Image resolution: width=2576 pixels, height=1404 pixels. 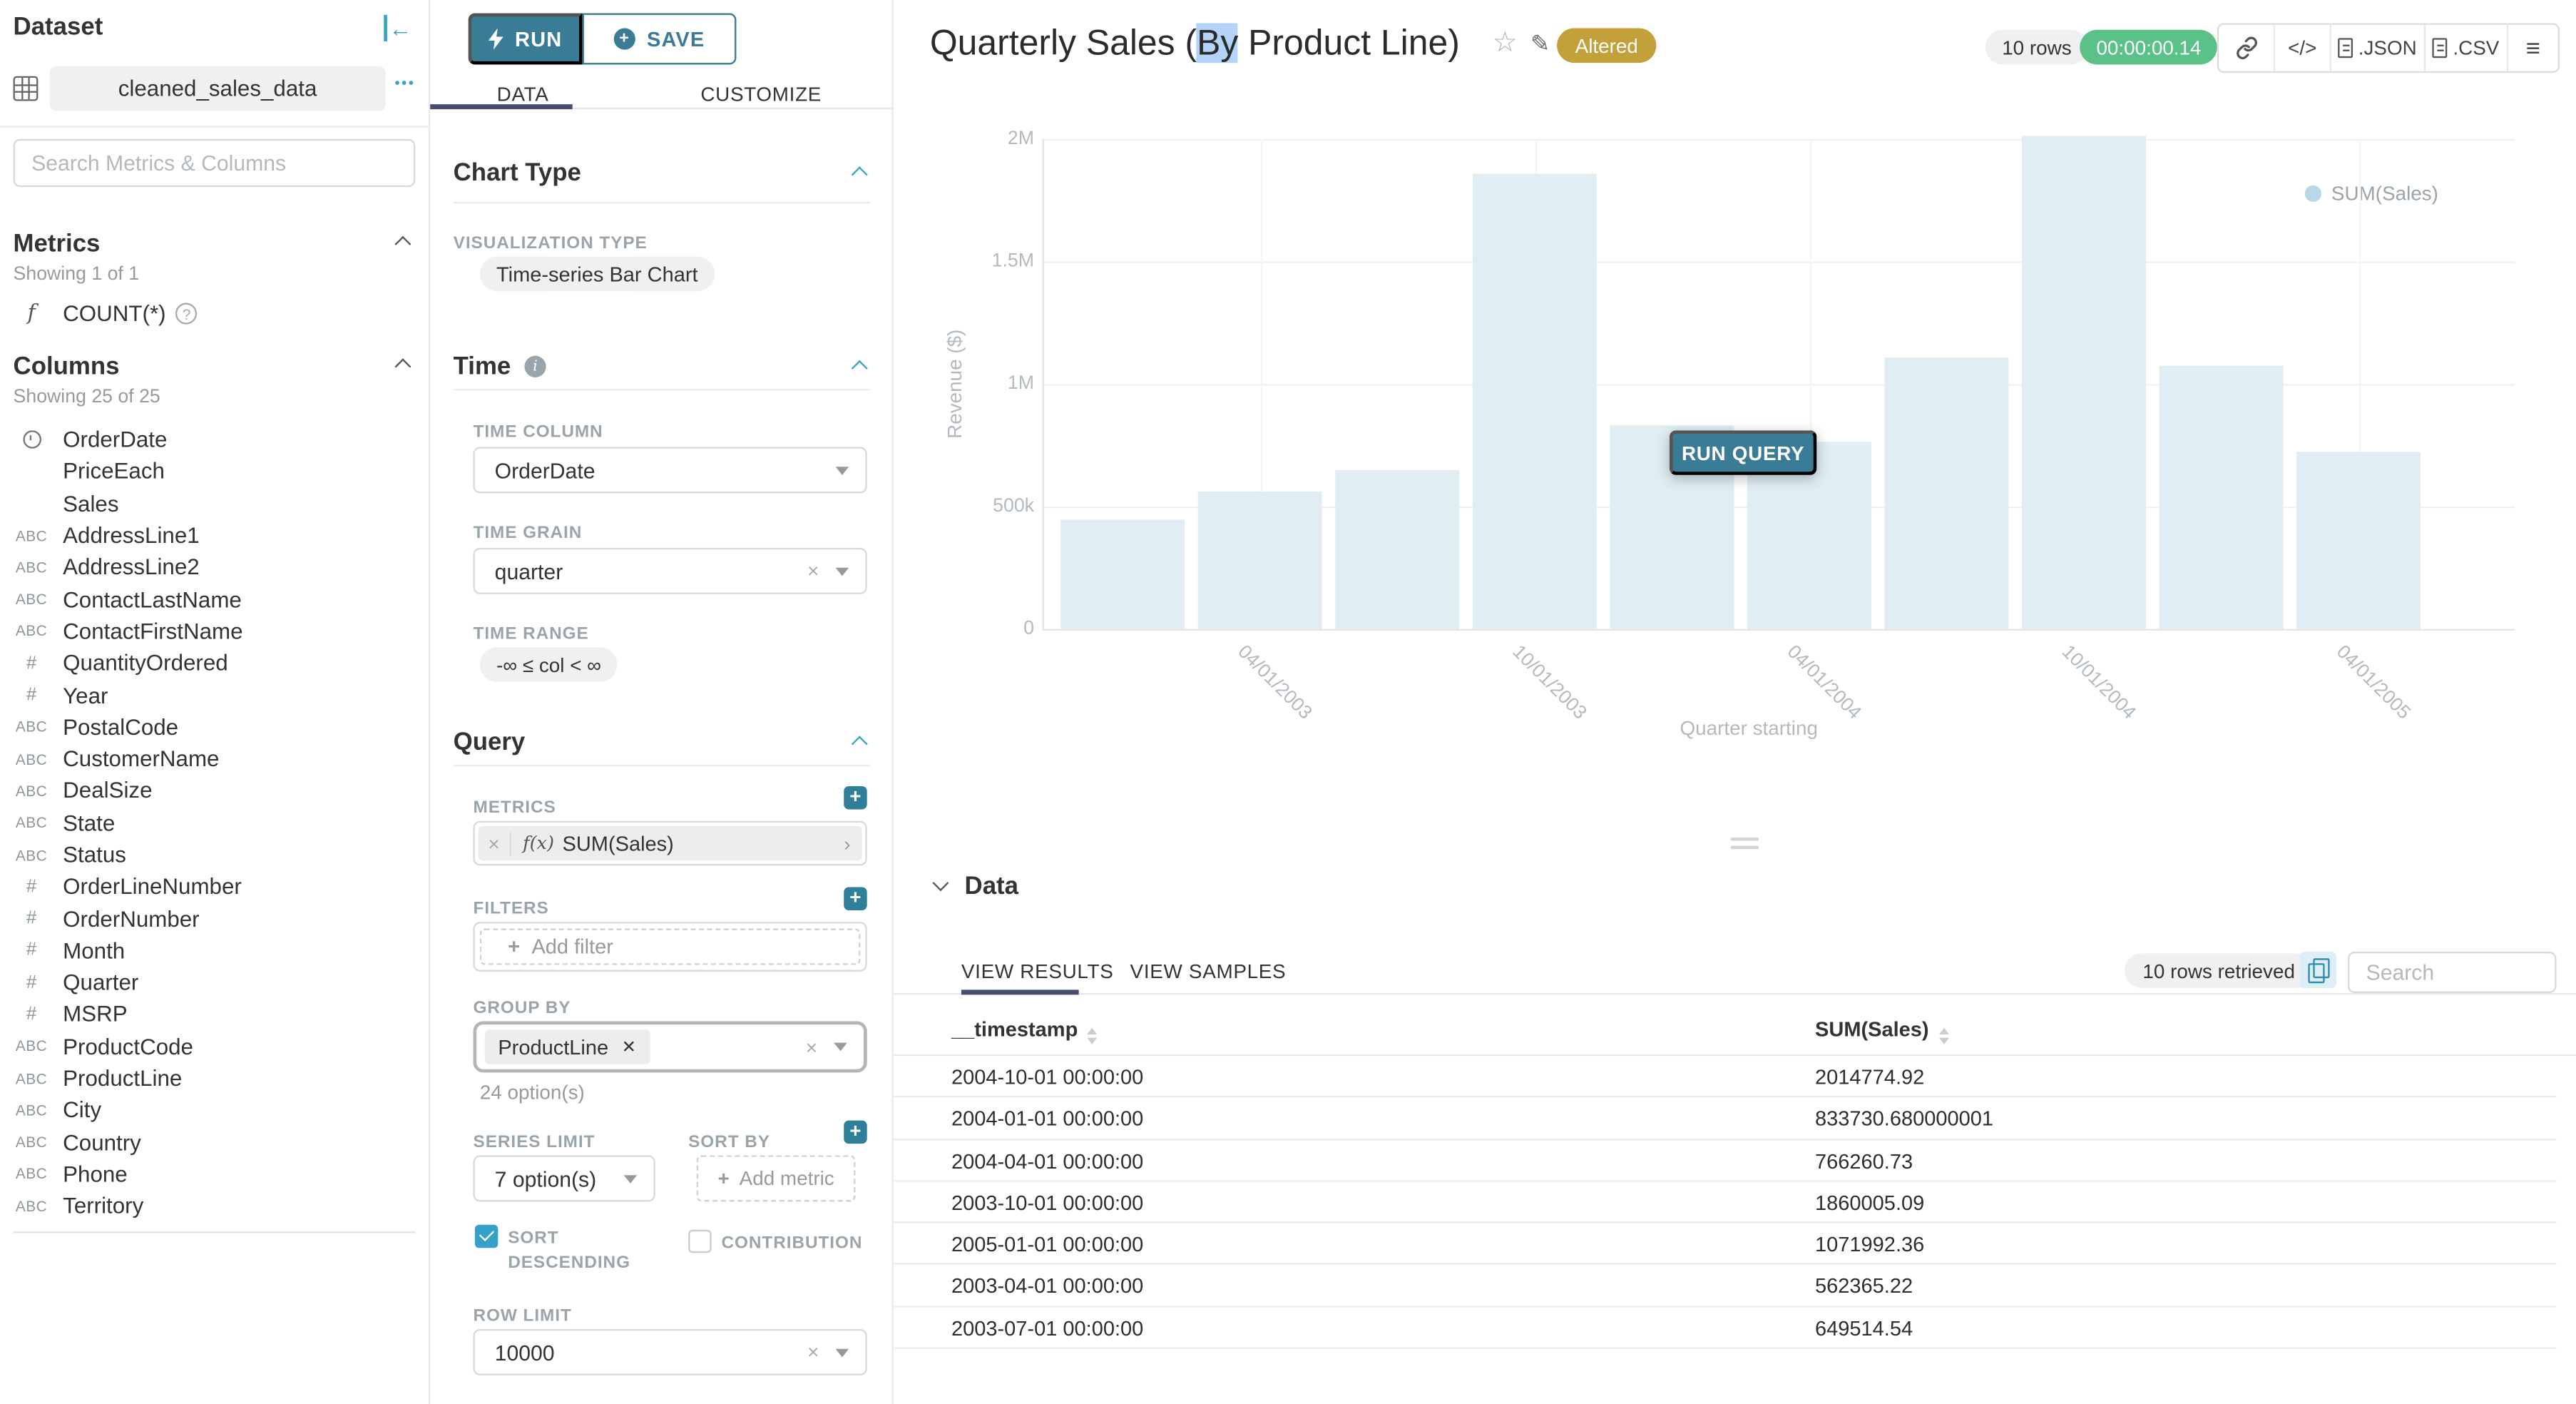 I want to click on series-limit-select: 7 option(s), so click(x=564, y=1178).